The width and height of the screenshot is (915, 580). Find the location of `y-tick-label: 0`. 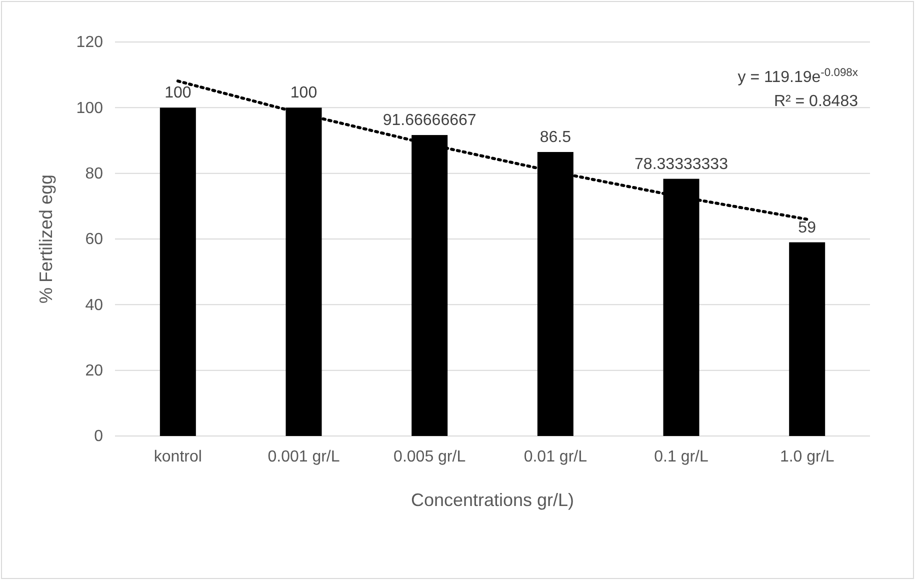

y-tick-label: 0 is located at coordinates (99, 437).